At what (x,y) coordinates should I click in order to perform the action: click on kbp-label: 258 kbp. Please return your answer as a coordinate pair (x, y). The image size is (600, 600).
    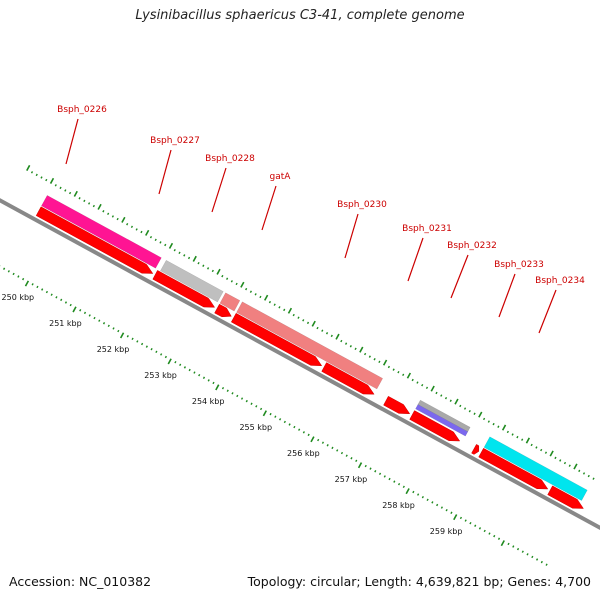
    Looking at the image, I should click on (398, 505).